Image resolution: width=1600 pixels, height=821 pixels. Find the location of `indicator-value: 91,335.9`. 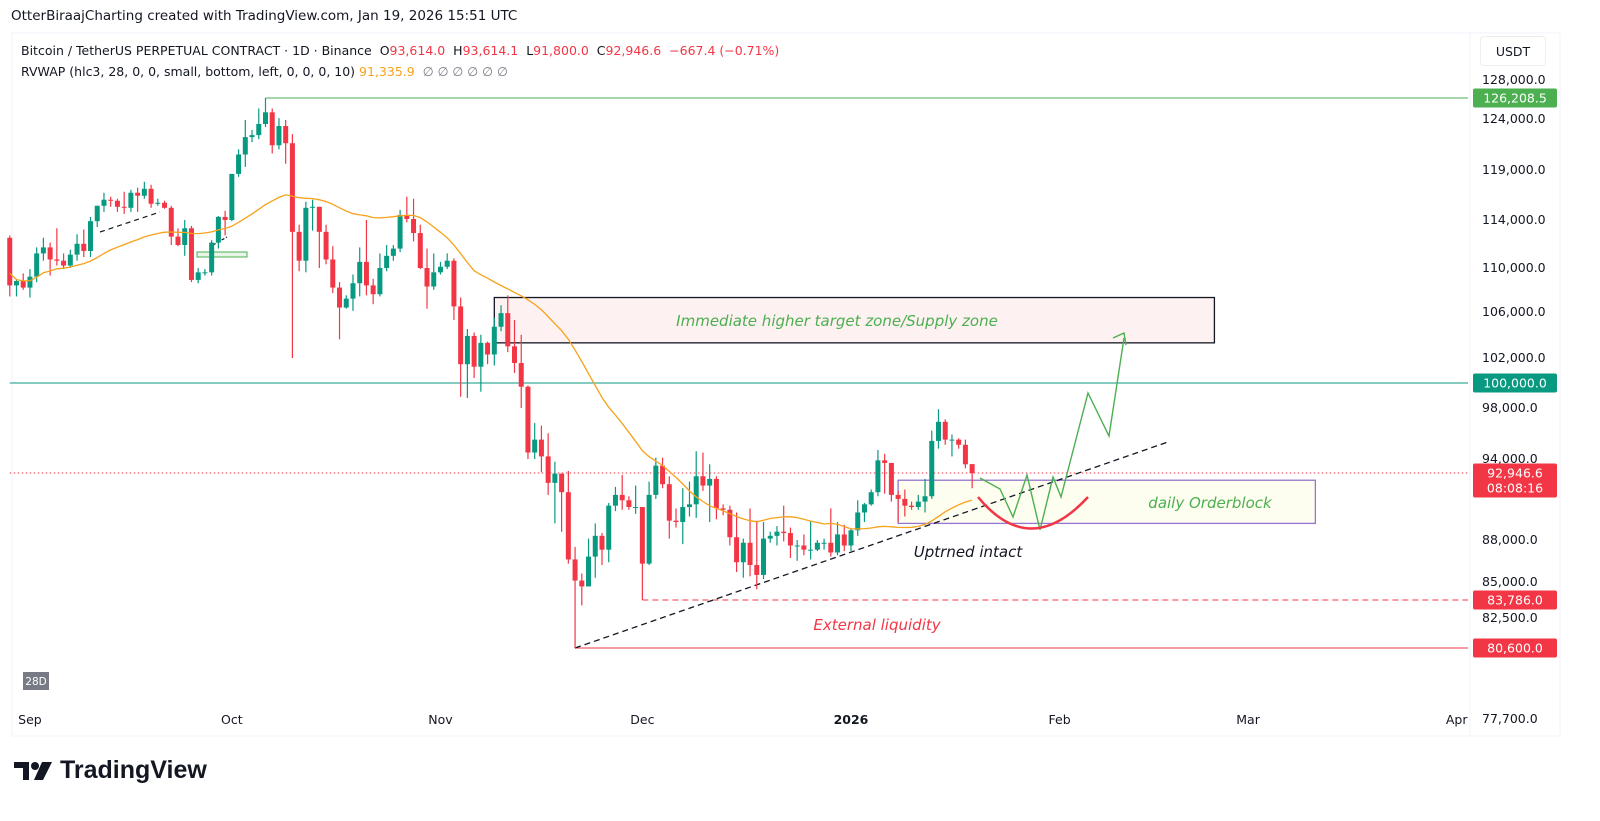

indicator-value: 91,335.9 is located at coordinates (387, 71).